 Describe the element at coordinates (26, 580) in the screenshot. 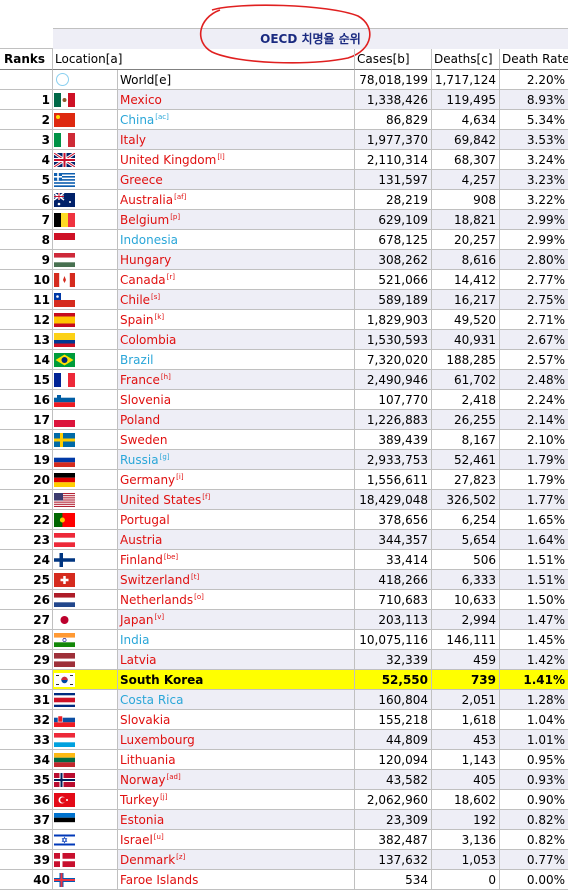

I see `rank-cell: 25` at that location.